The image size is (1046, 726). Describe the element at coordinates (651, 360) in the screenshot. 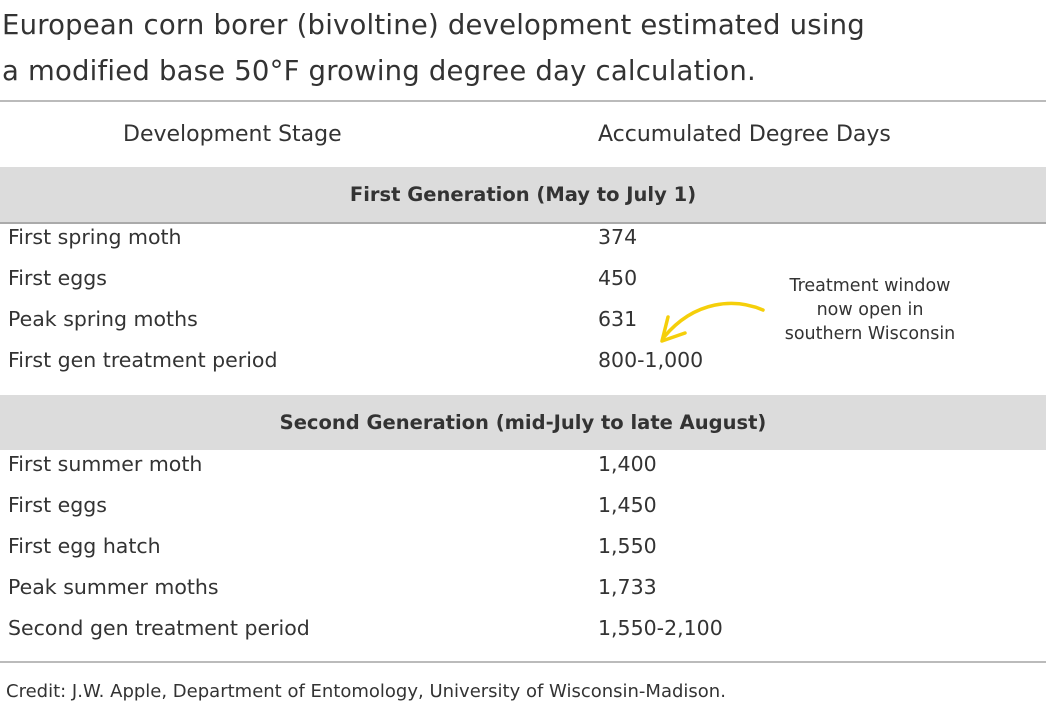

I see `value-cell: 800-1,000` at that location.